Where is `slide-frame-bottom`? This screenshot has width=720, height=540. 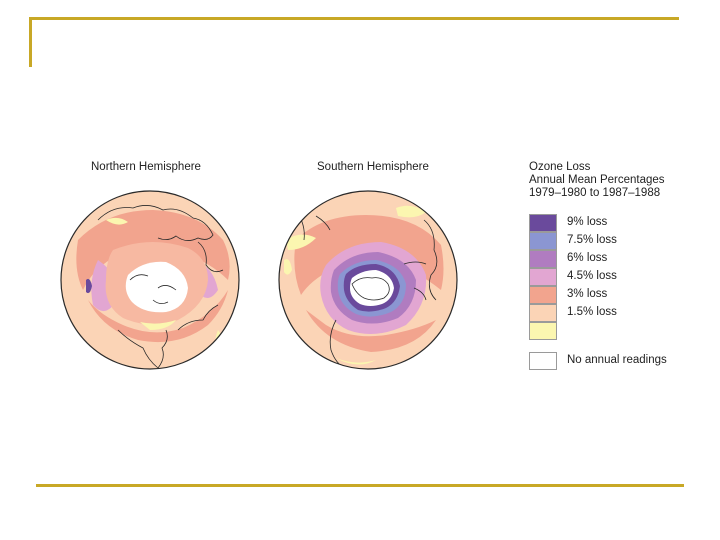 slide-frame-bottom is located at coordinates (360, 485).